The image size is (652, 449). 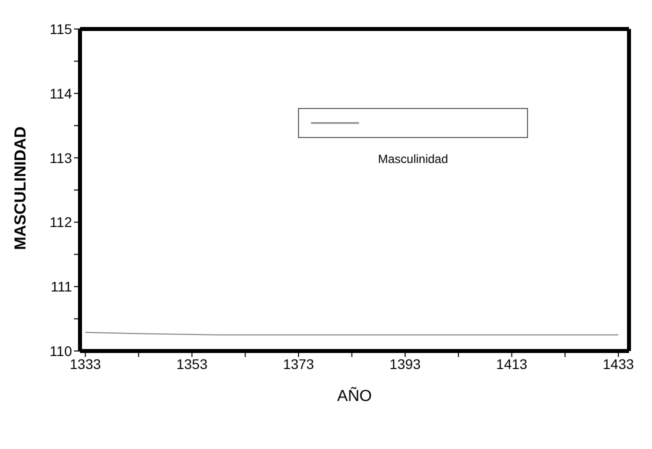 What do you see at coordinates (618, 364) in the screenshot?
I see `x-tick-label: 1433` at bounding box center [618, 364].